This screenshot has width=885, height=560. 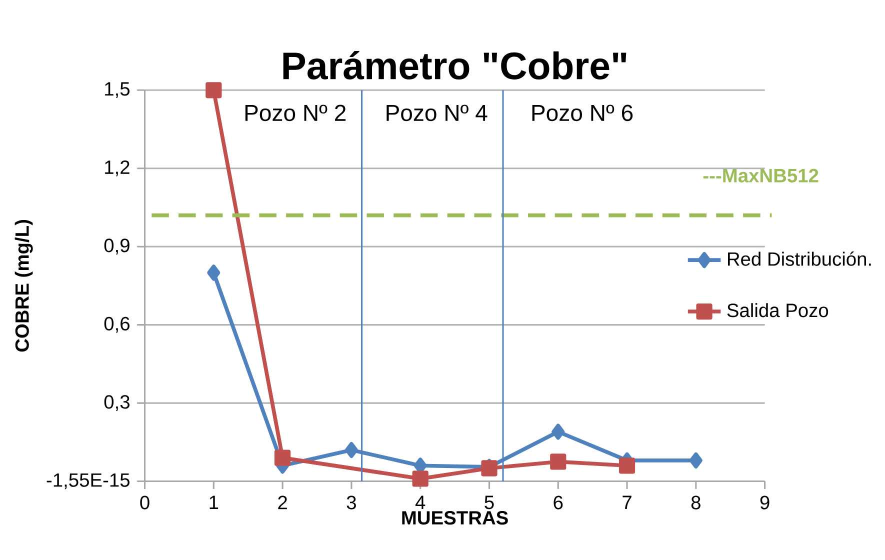 What do you see at coordinates (765, 503) in the screenshot?
I see `x-tick-label: 9` at bounding box center [765, 503].